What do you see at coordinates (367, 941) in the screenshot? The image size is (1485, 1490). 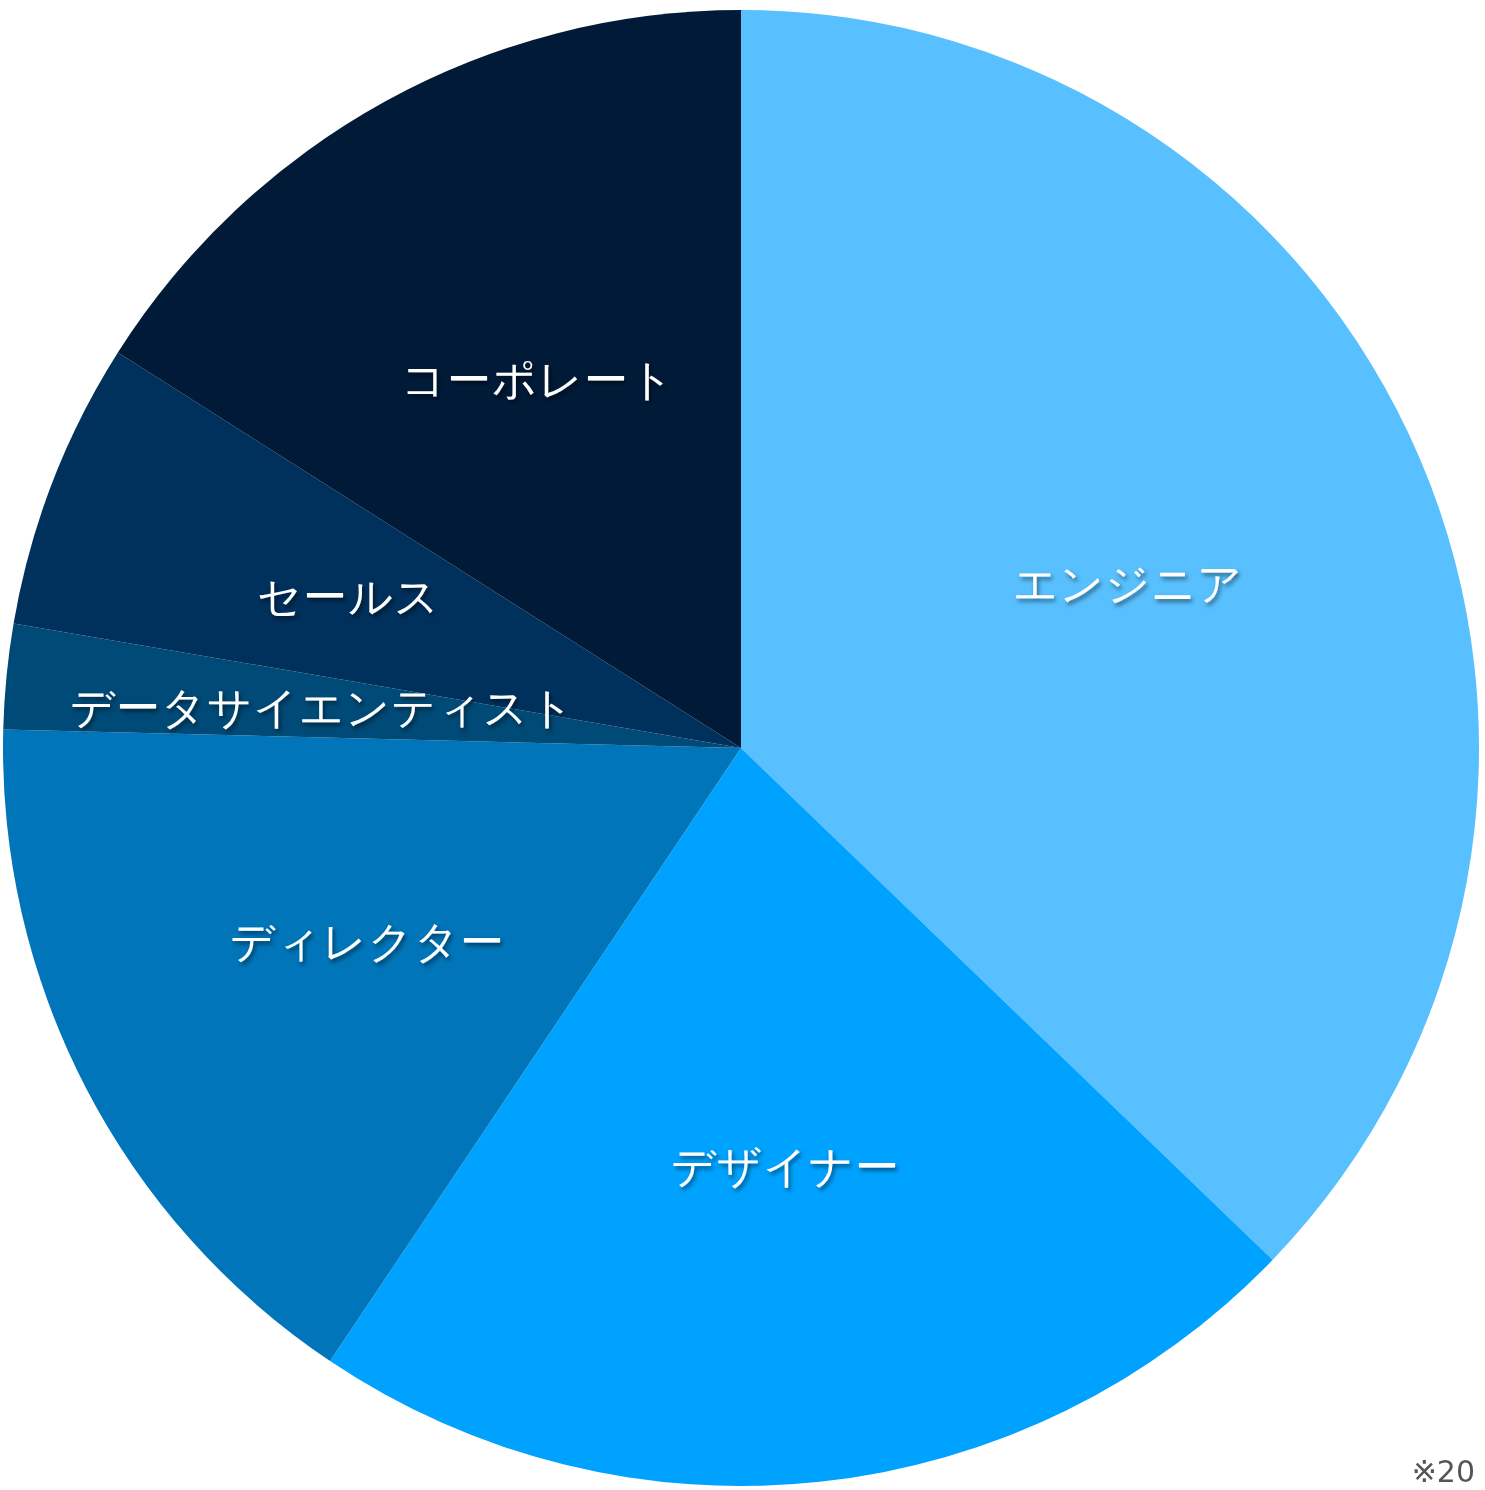 I see `slice-label: ディレクター` at bounding box center [367, 941].